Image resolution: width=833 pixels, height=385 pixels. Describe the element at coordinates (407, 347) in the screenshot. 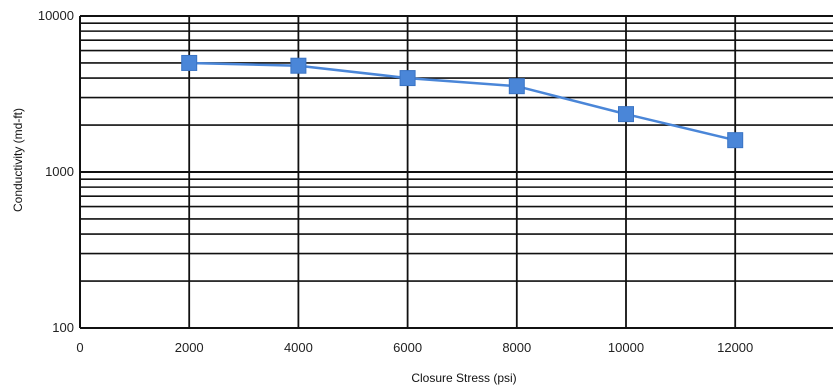

I see `x-tick-label: 6000` at that location.